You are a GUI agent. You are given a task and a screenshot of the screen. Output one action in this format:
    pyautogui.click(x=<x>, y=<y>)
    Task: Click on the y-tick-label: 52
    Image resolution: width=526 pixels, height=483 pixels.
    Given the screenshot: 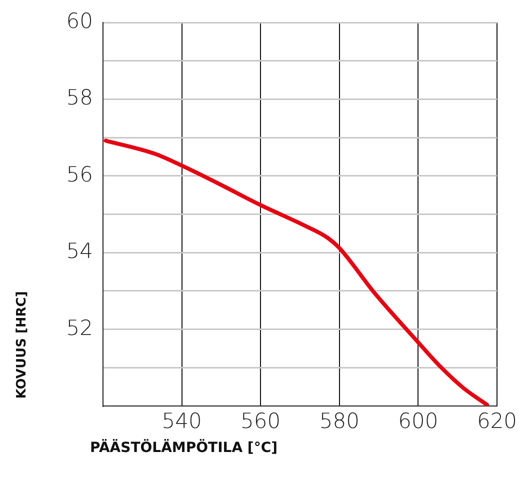 What is the action you would take?
    pyautogui.click(x=79, y=328)
    